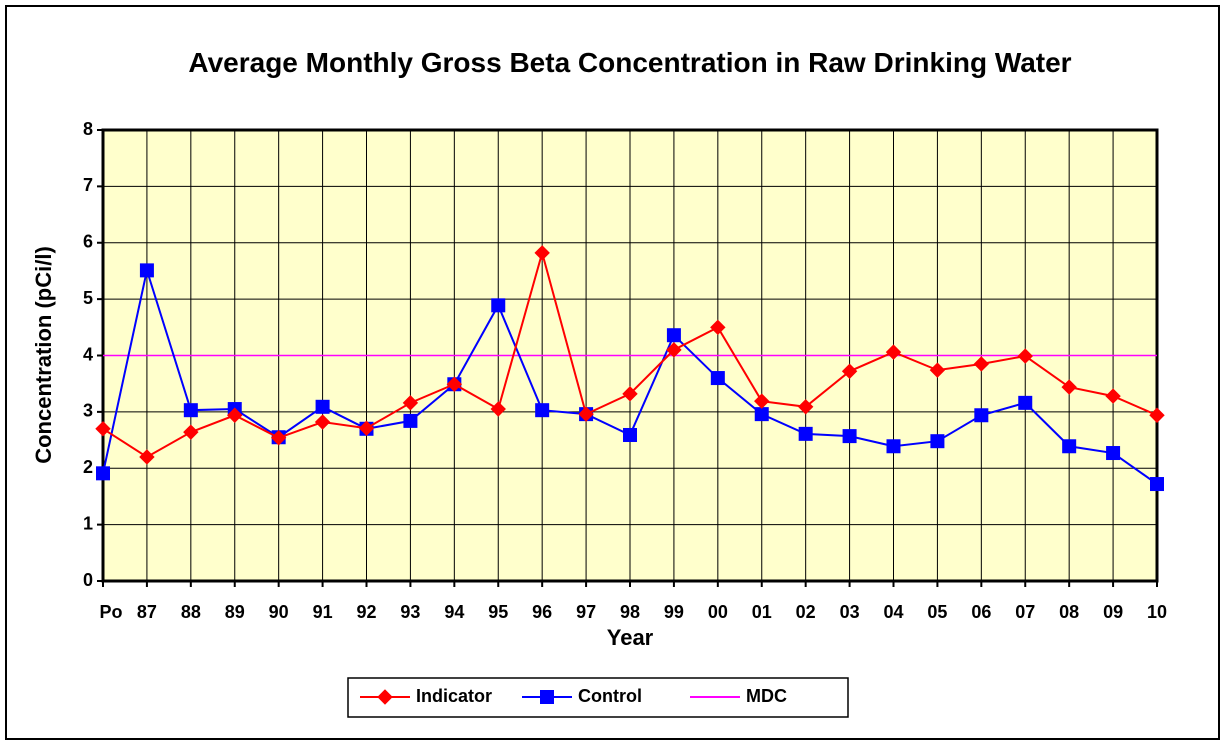 The width and height of the screenshot is (1225, 746). What do you see at coordinates (542, 612) in the screenshot?
I see `x-tick-label: 96` at bounding box center [542, 612].